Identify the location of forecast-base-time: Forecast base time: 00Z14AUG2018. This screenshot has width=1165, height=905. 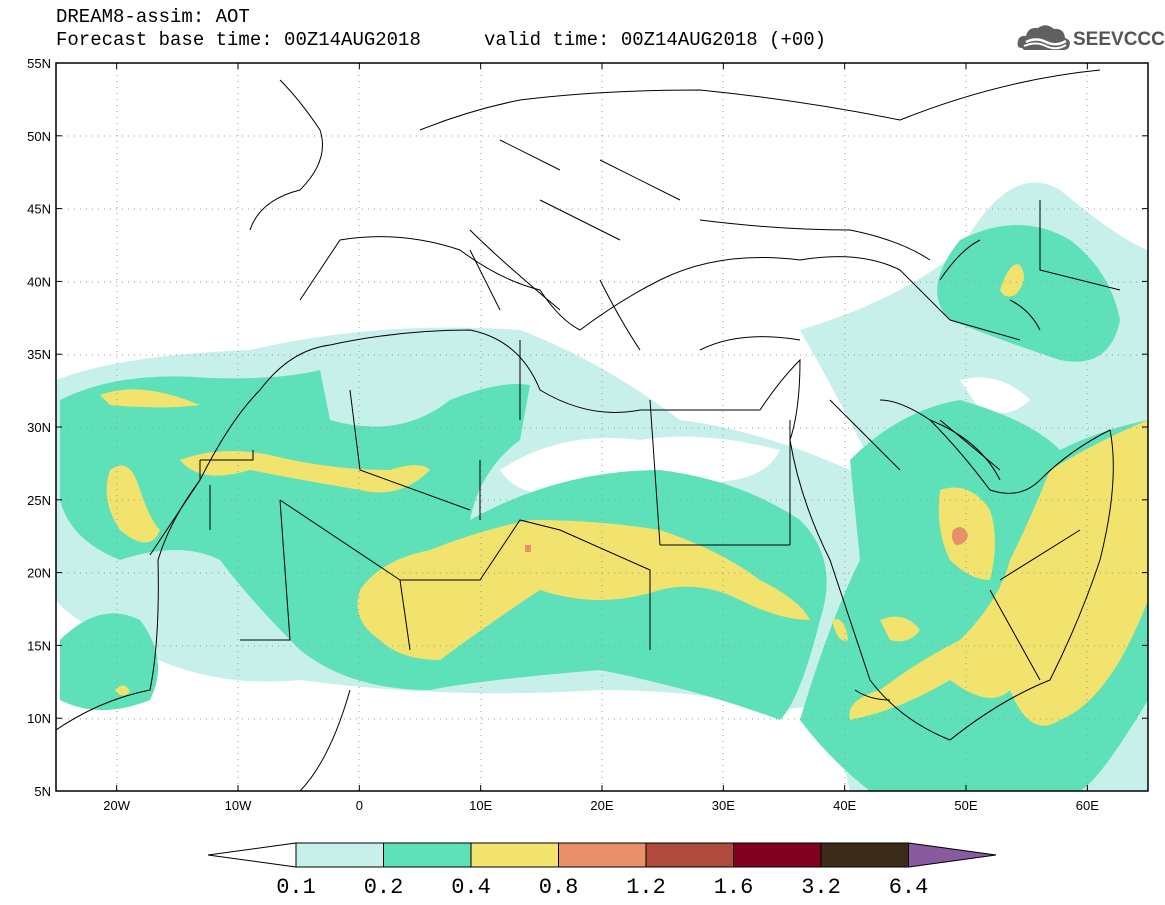
(238, 40).